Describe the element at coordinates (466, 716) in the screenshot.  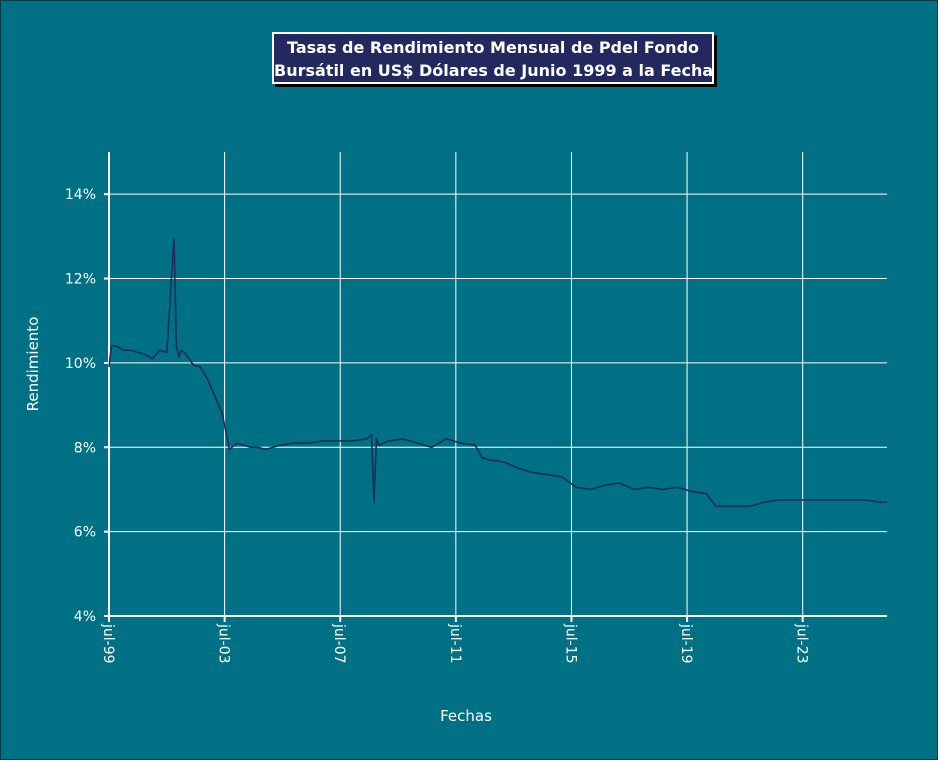
I see `x-axis-label: Fechas` at that location.